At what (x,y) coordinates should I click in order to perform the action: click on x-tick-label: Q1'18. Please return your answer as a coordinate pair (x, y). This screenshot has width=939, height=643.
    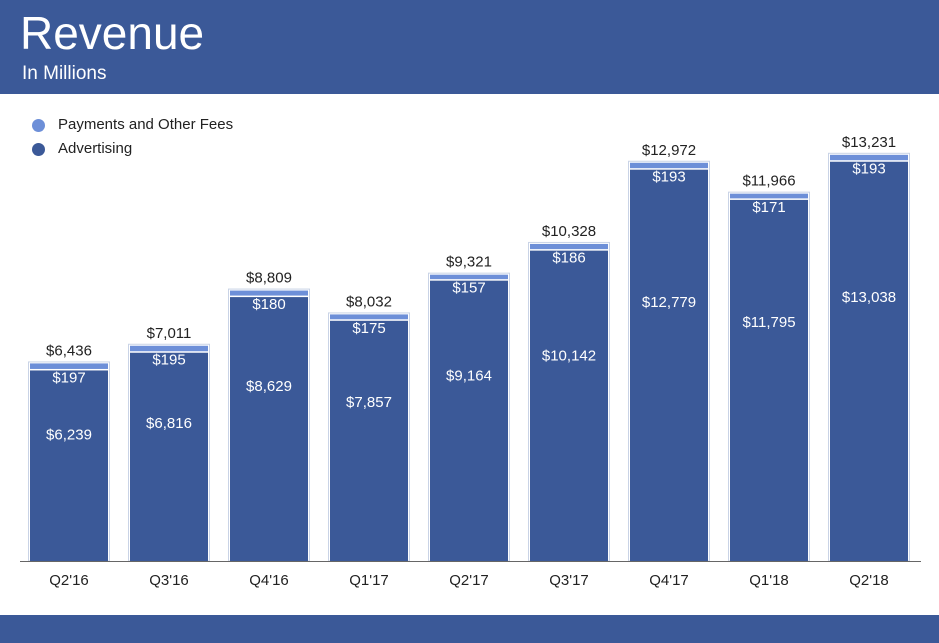
    Looking at the image, I should click on (769, 580).